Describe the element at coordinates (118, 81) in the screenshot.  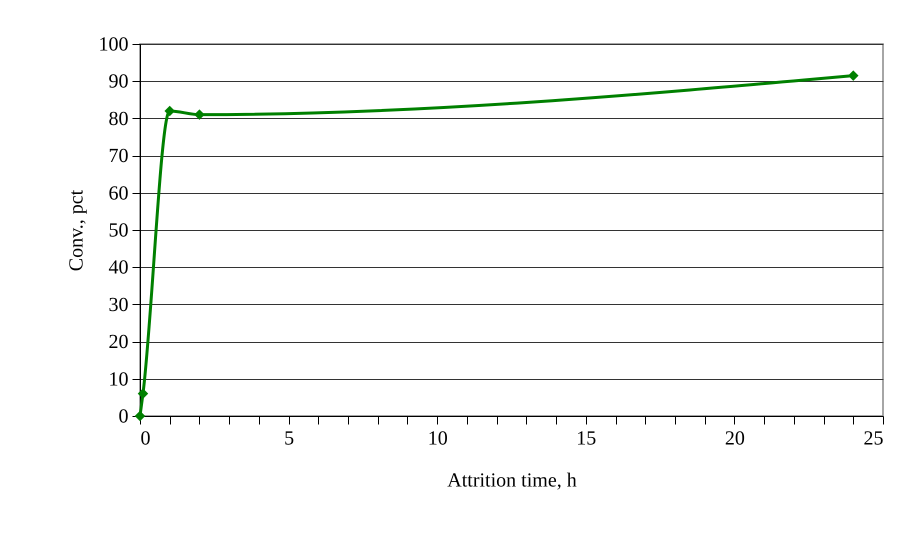
I see `y-tick-label: 90` at that location.